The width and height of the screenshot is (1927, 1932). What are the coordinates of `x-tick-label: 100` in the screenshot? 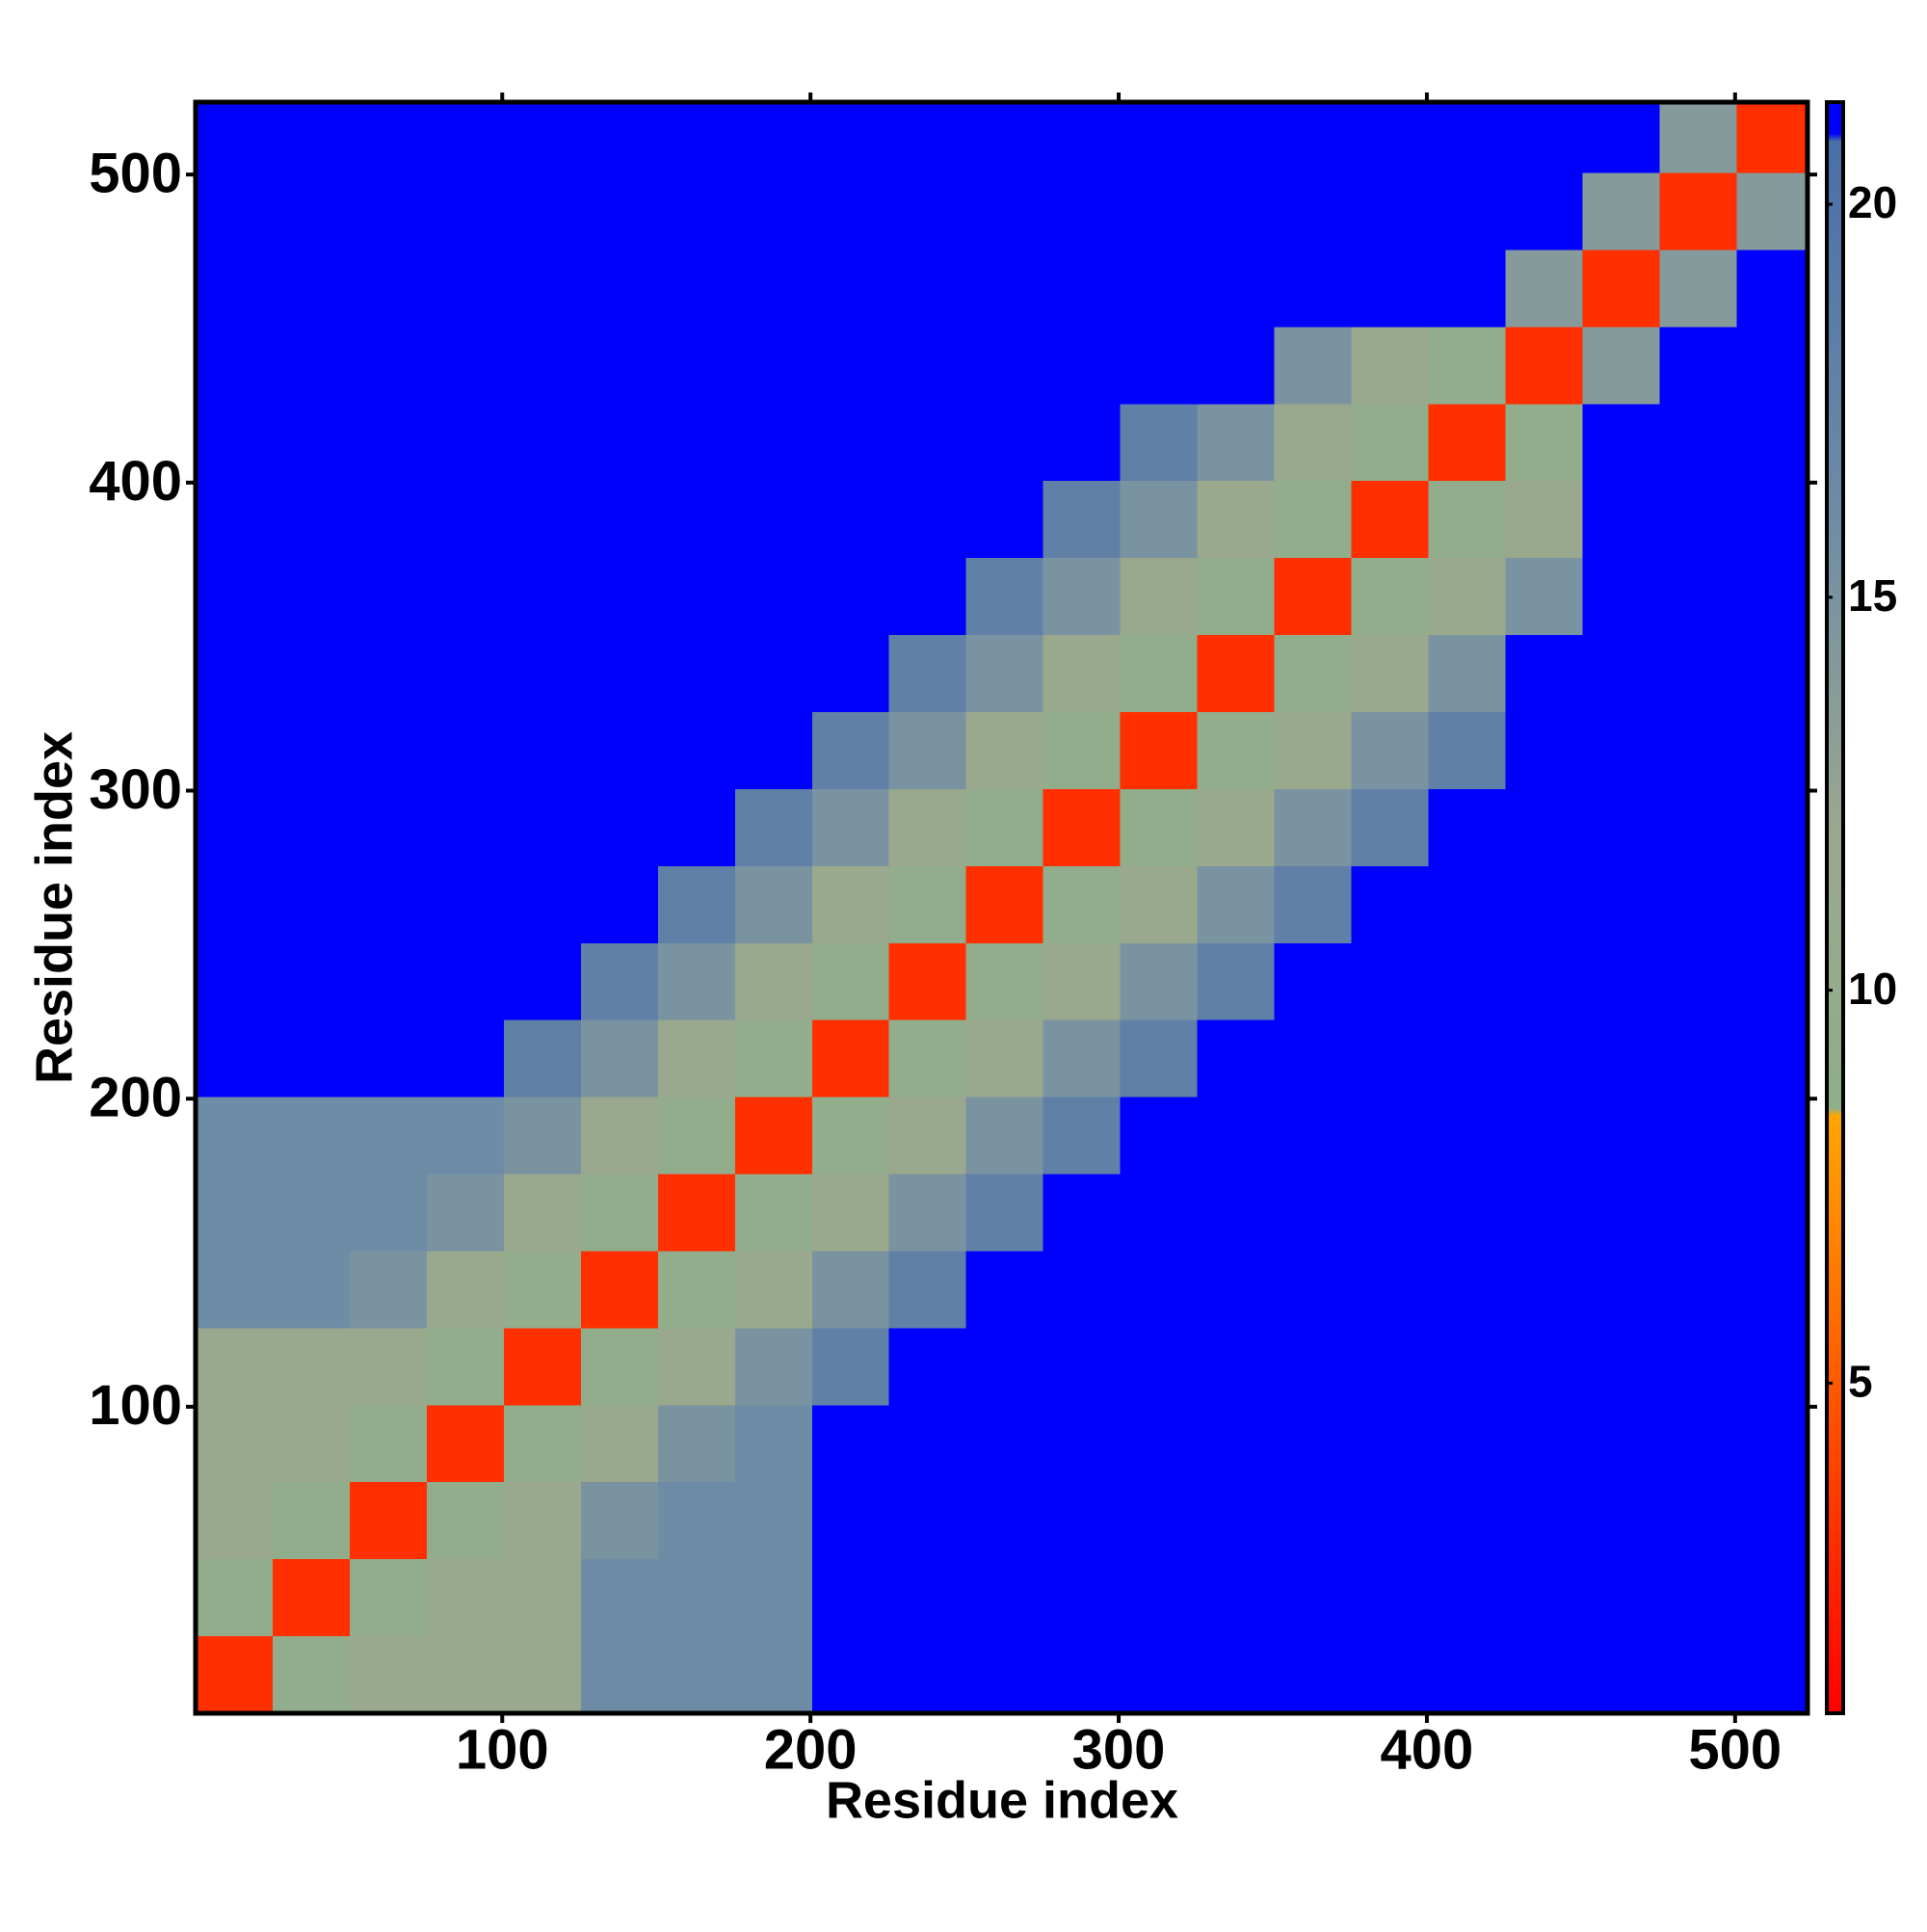 It's located at (502, 1749).